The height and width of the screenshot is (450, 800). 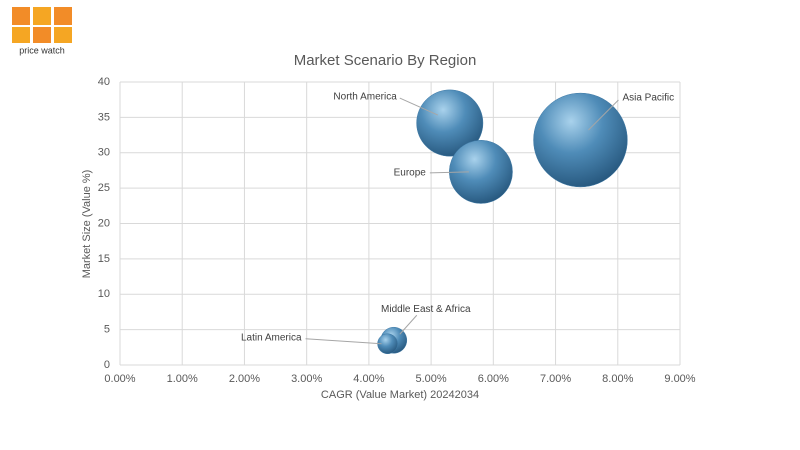 I want to click on x-tick-label: 4.00%, so click(x=368, y=379).